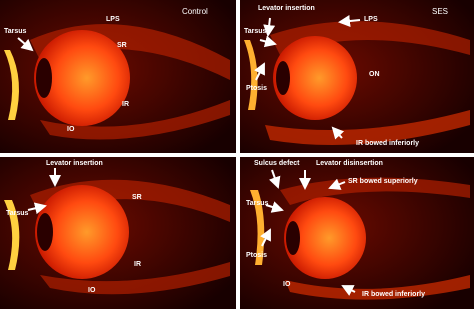 The image size is (474, 309). I want to click on panel-title: Control, so click(195, 11).